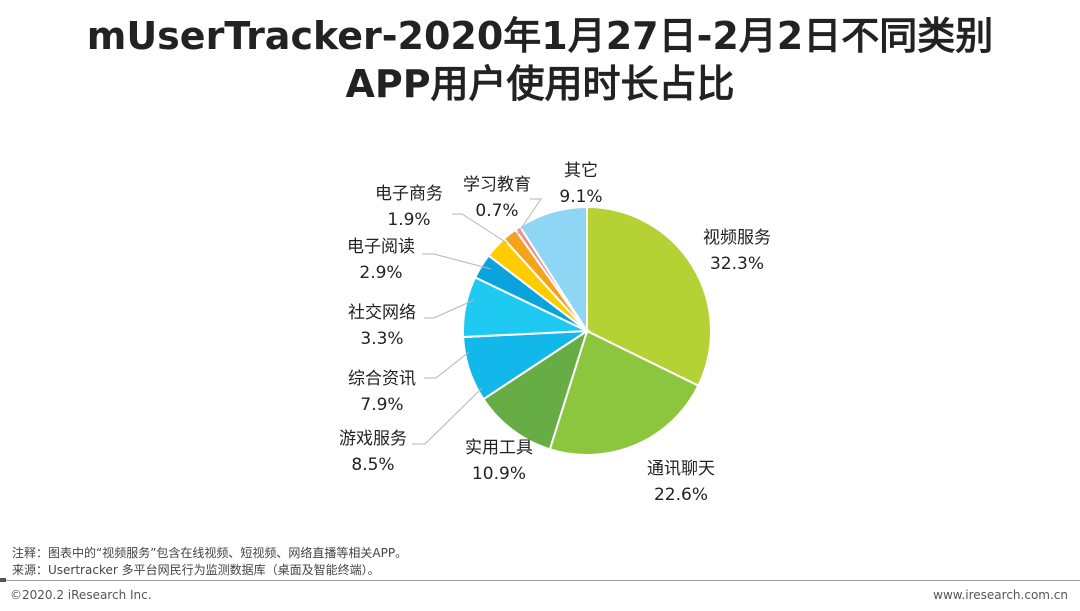 The width and height of the screenshot is (1080, 611). I want to click on slice-value-label: 3.3%, so click(381, 339).